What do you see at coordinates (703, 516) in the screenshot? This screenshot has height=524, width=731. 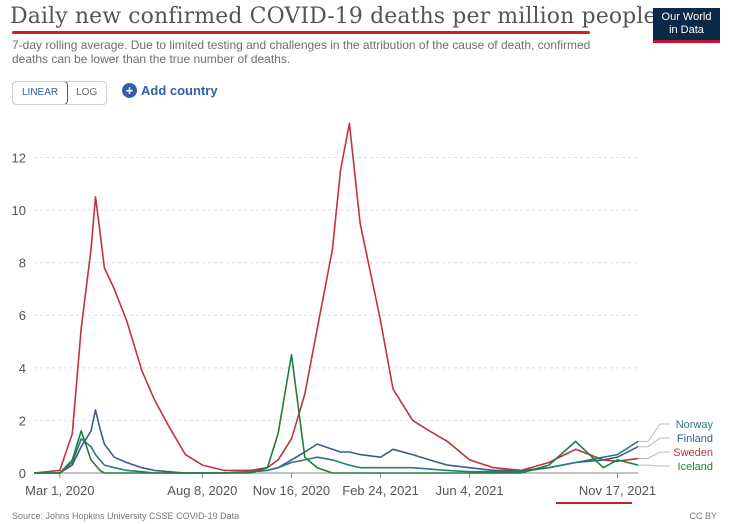 I see `license-note: CC BY` at bounding box center [703, 516].